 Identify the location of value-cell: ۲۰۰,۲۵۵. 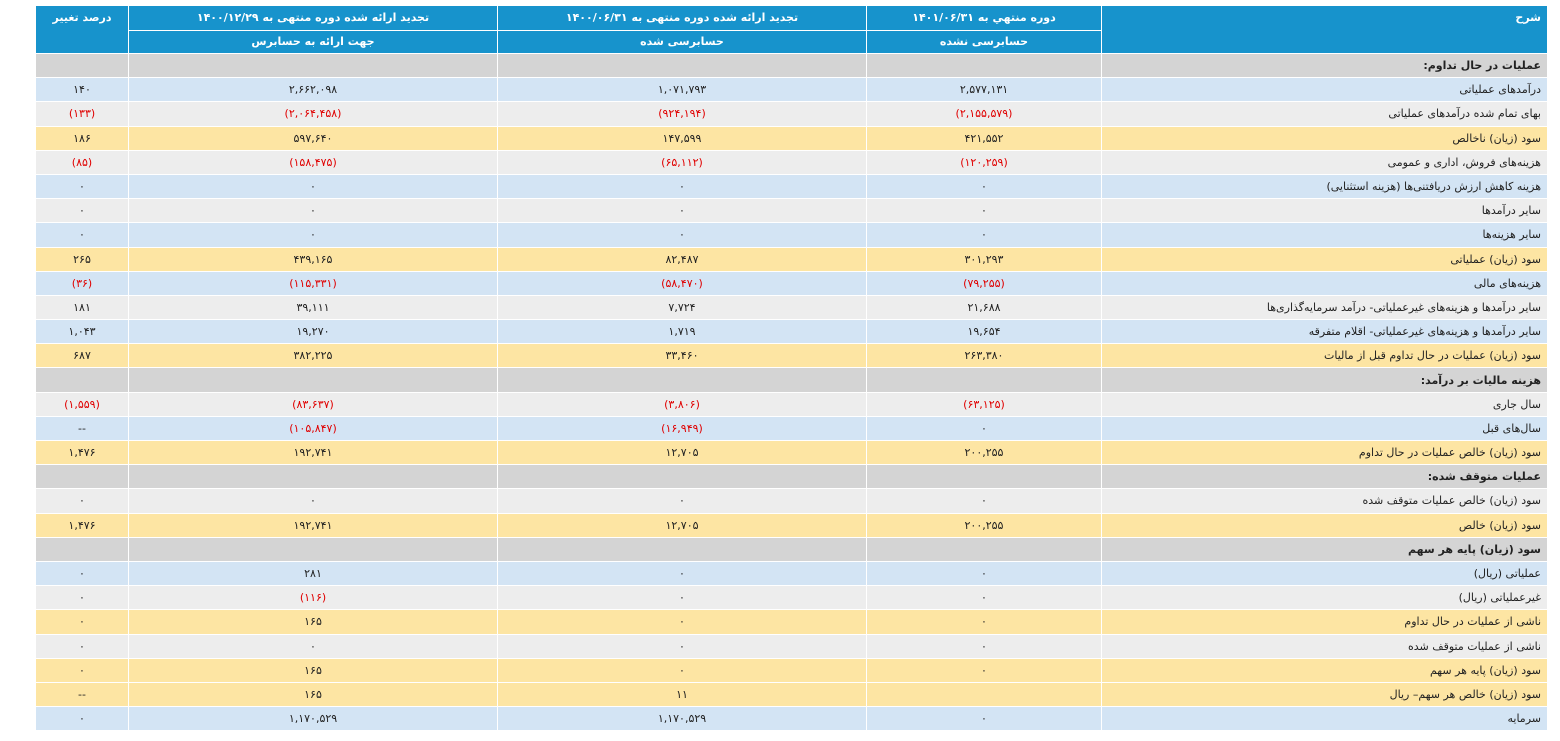
(984, 452).